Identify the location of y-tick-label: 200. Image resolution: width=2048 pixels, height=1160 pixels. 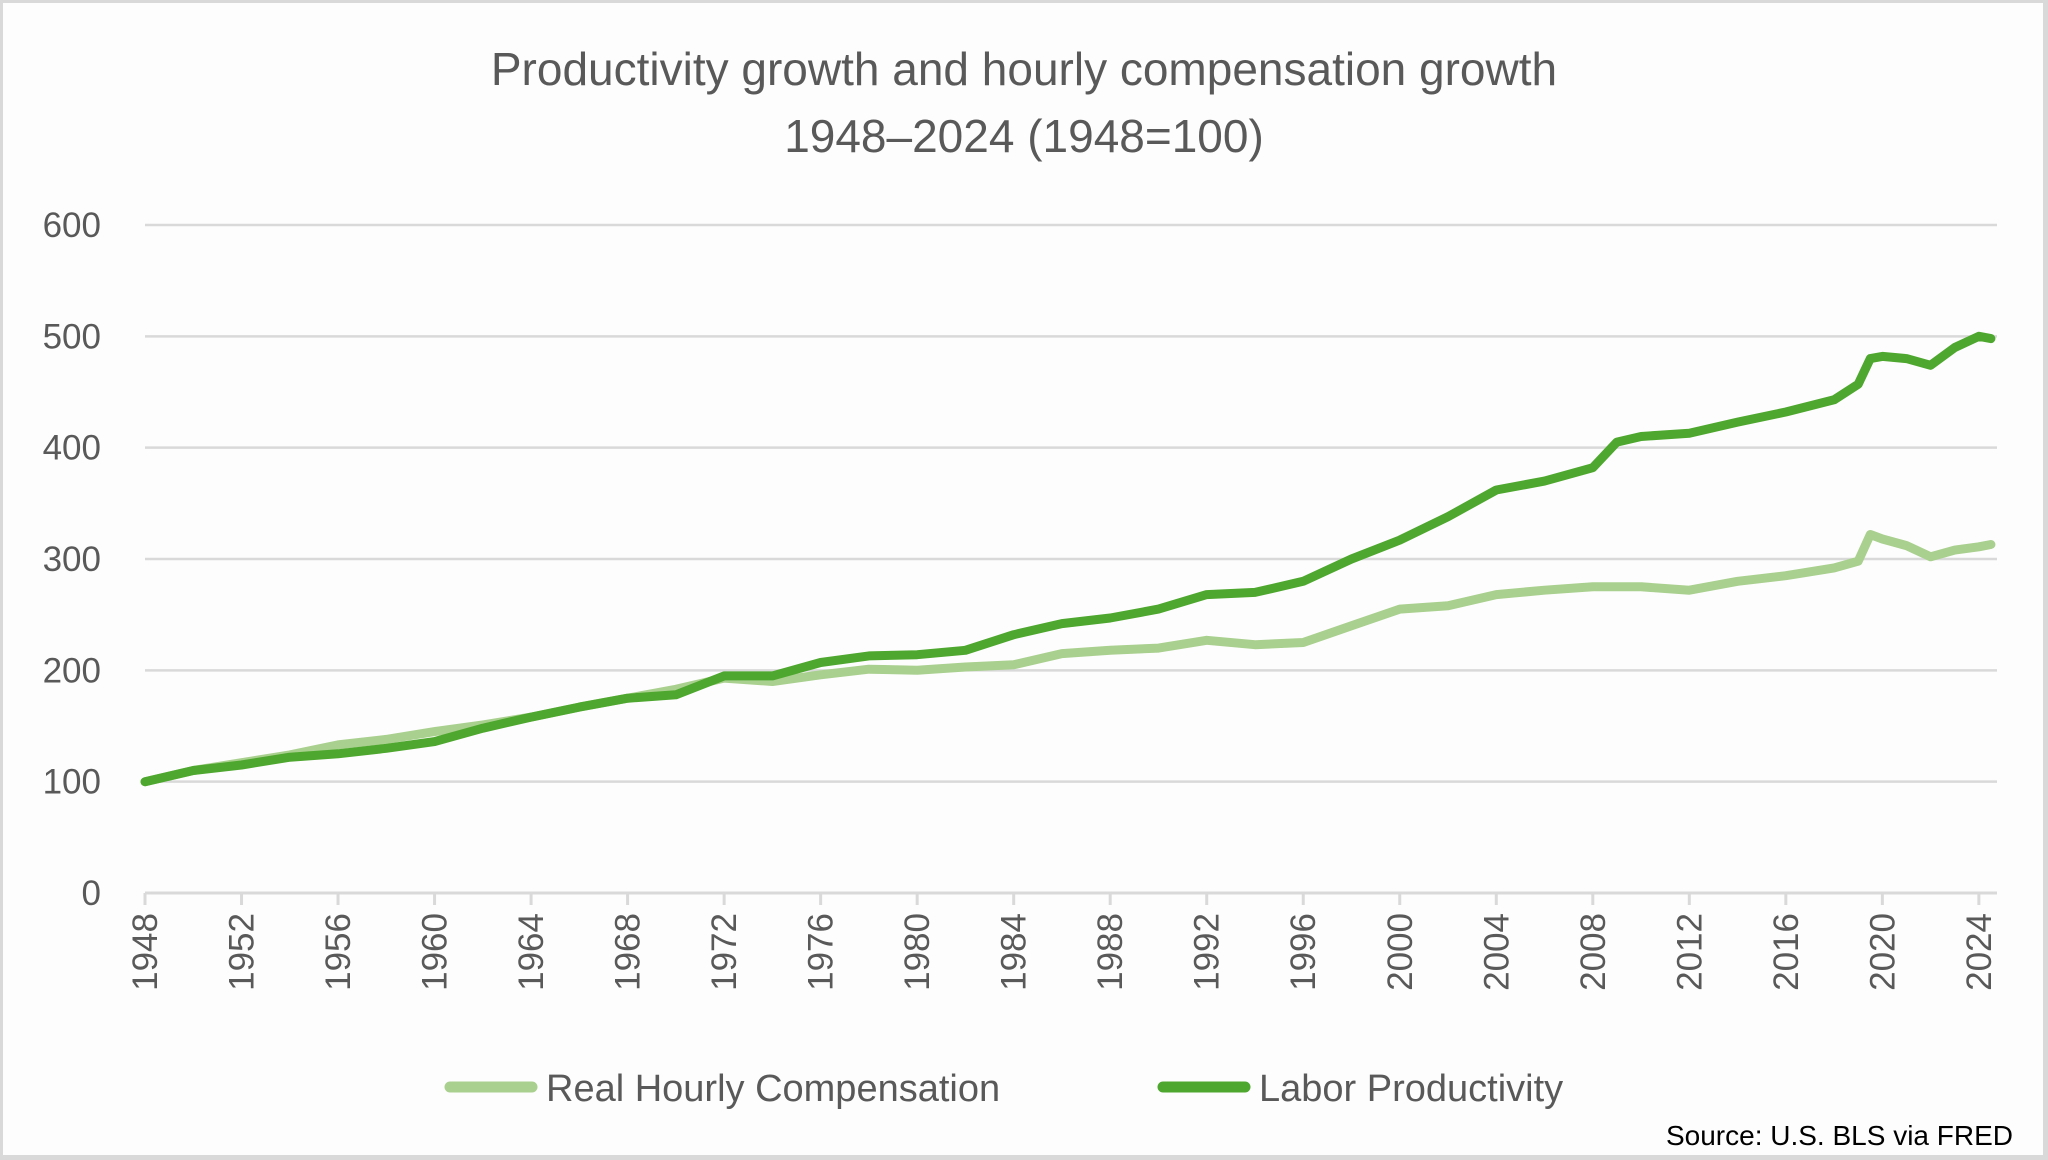
(72, 670).